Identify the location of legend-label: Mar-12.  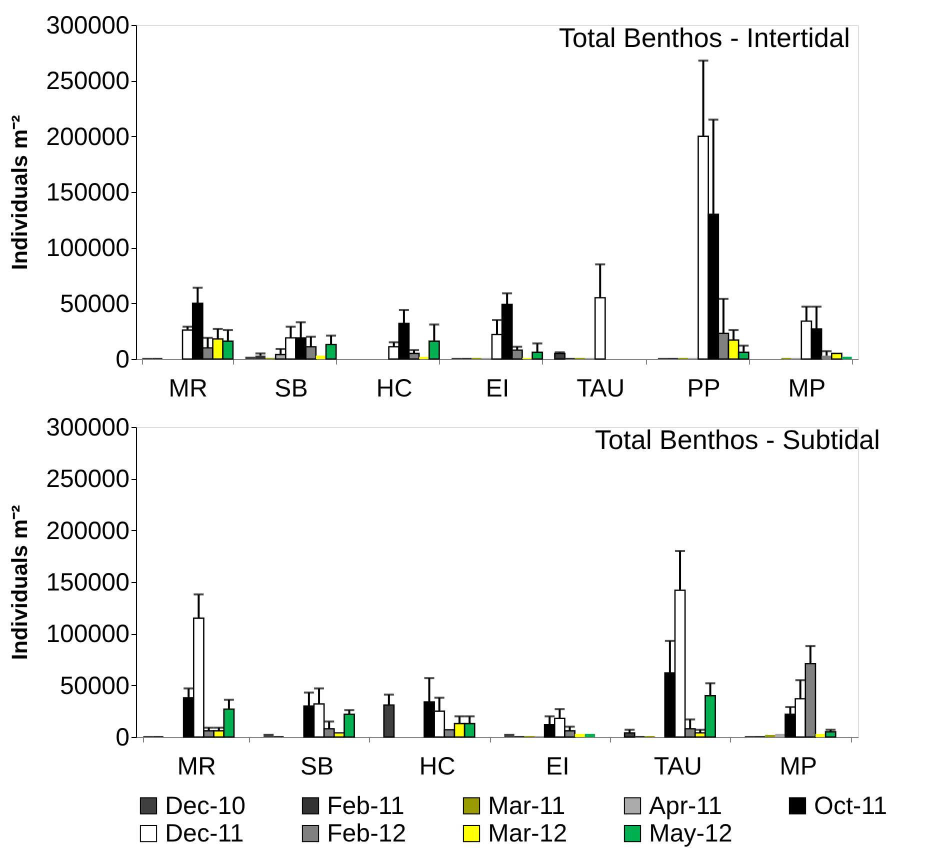
(528, 834).